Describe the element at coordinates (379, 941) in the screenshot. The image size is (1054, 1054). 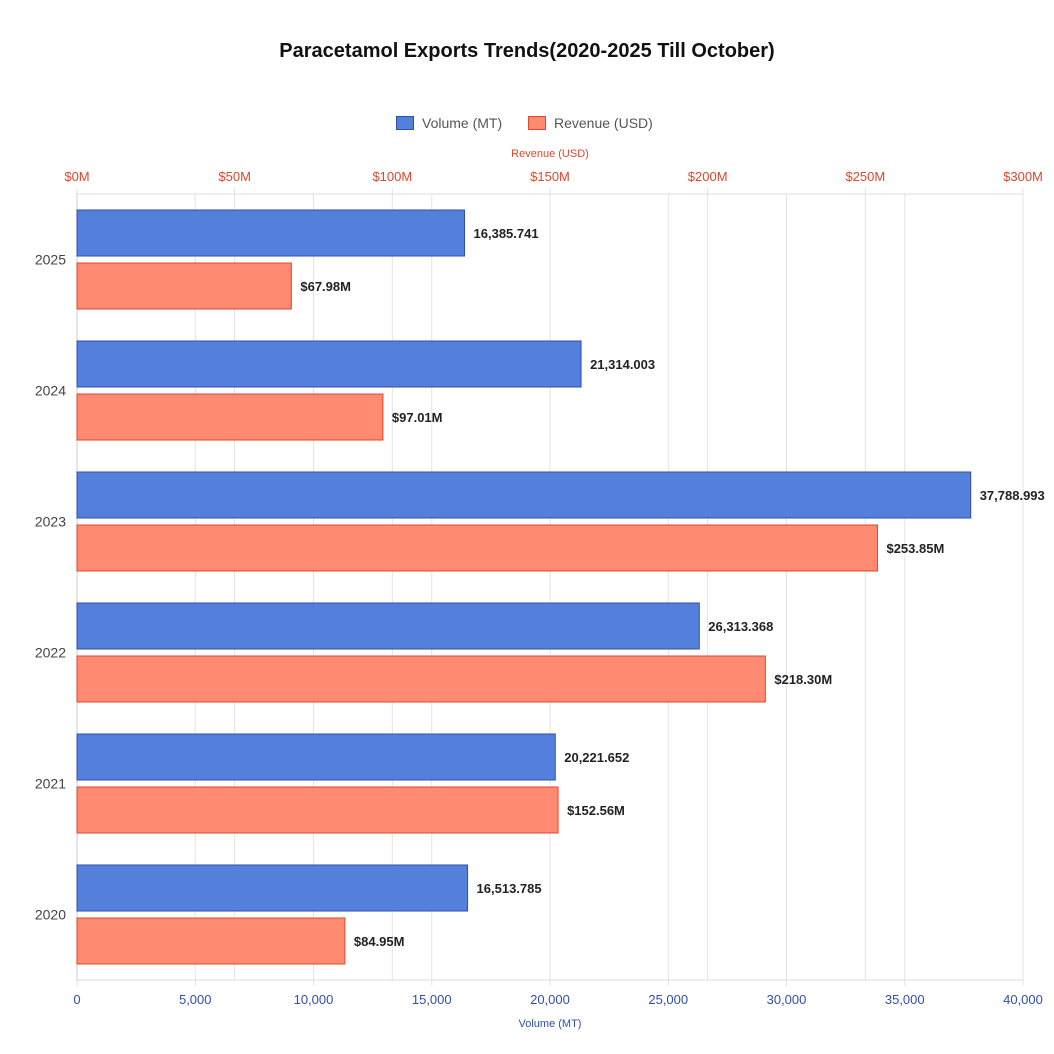
I see `data-label-revenue: $84.95M` at that location.